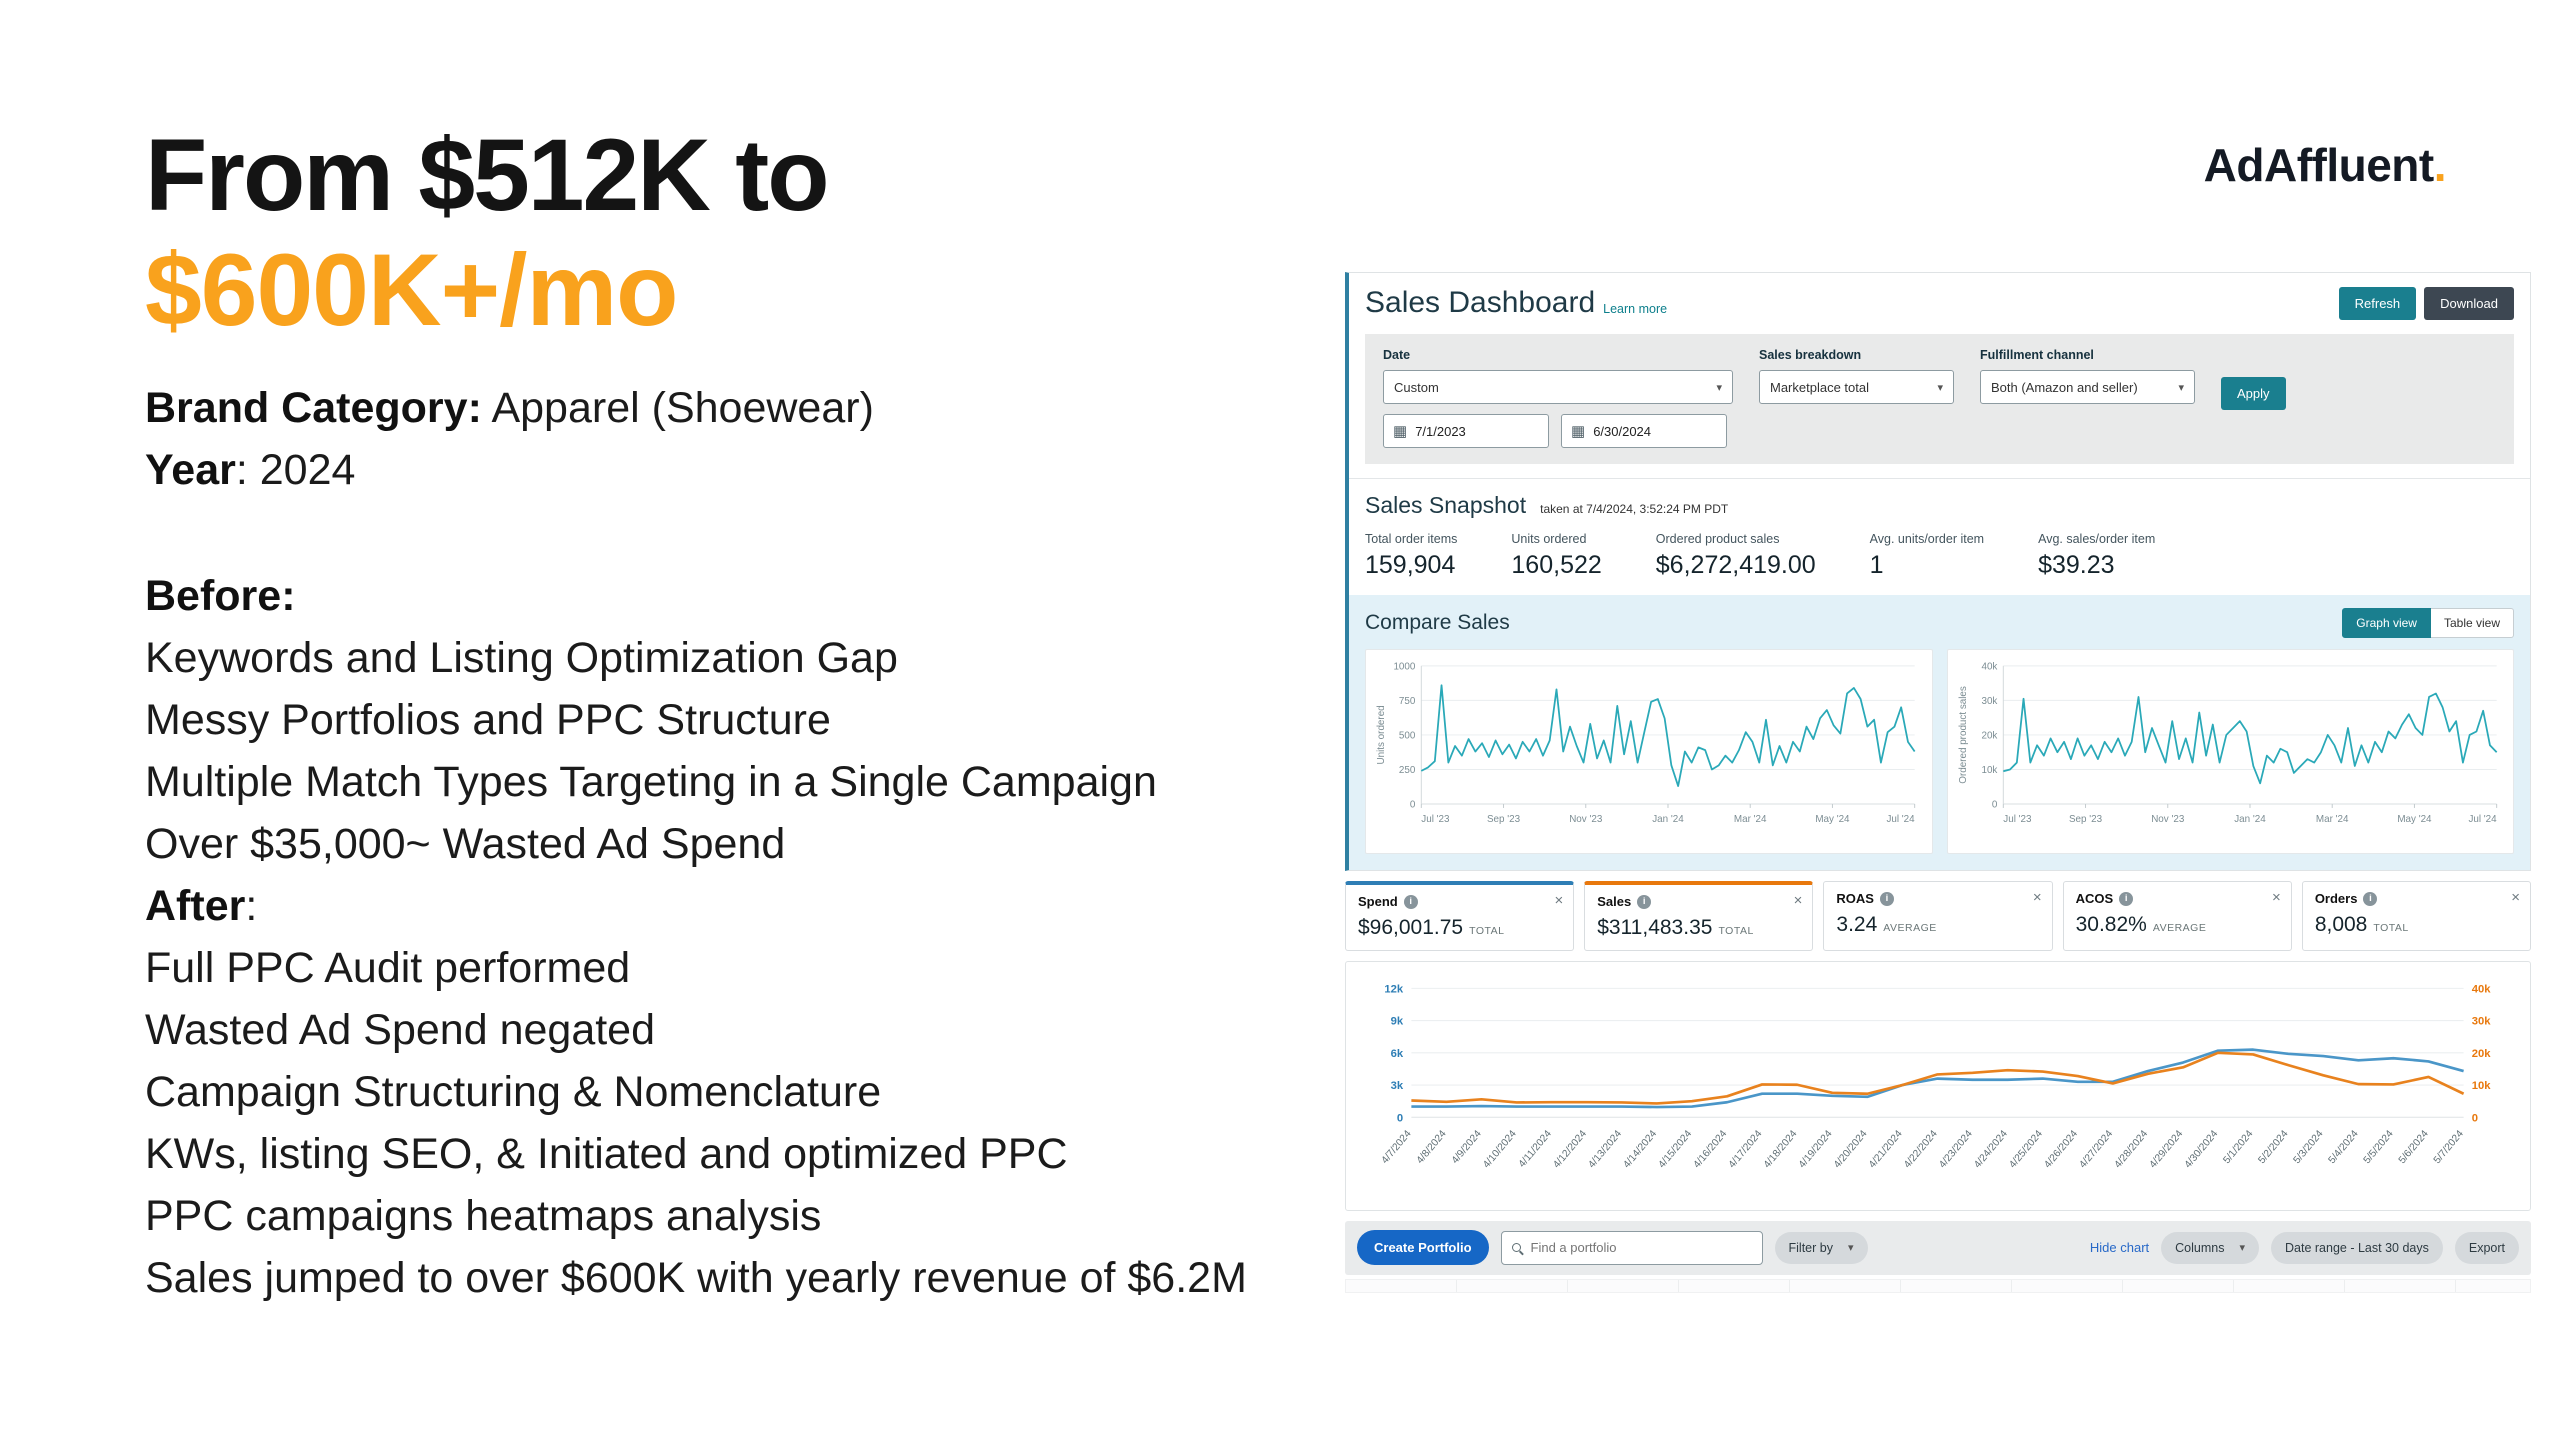 The width and height of the screenshot is (2560, 1440). Describe the element at coordinates (2386, 623) in the screenshot. I see `graph-view-button: Graph view` at that location.